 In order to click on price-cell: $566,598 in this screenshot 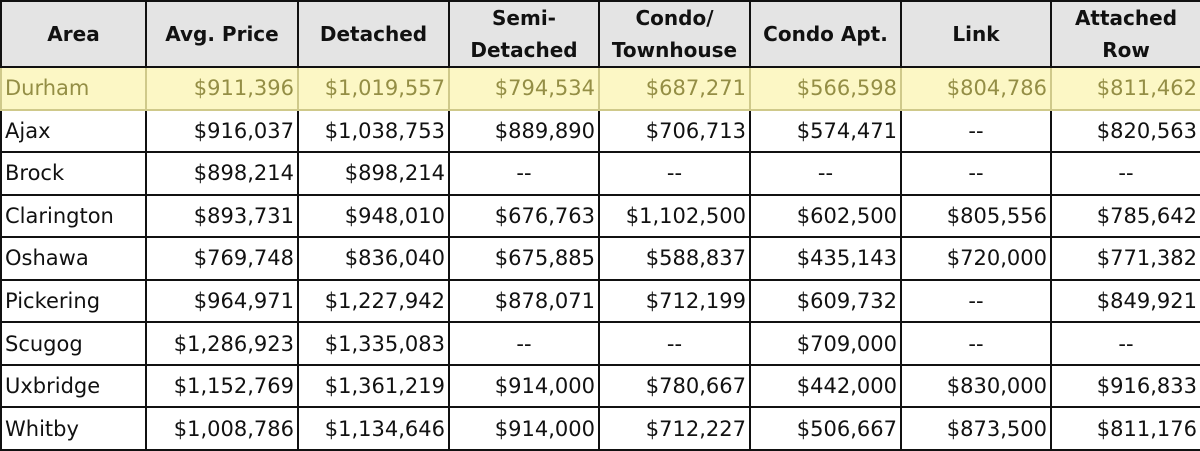, I will do `click(825, 88)`.